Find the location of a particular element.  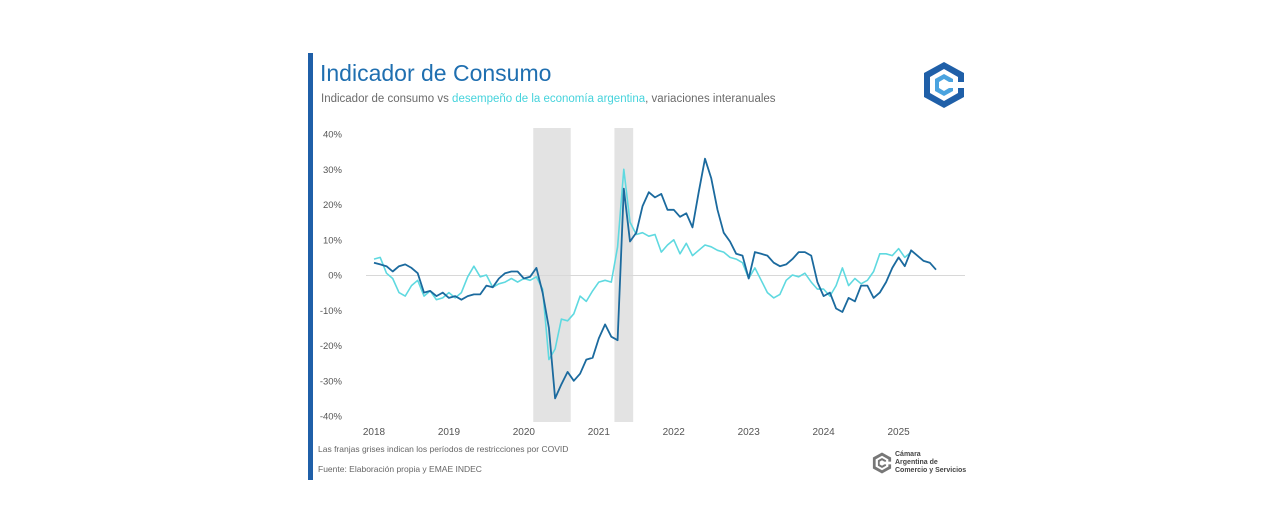

subtitle-highlight: desempeño de la economía argentina is located at coordinates (549, 99).